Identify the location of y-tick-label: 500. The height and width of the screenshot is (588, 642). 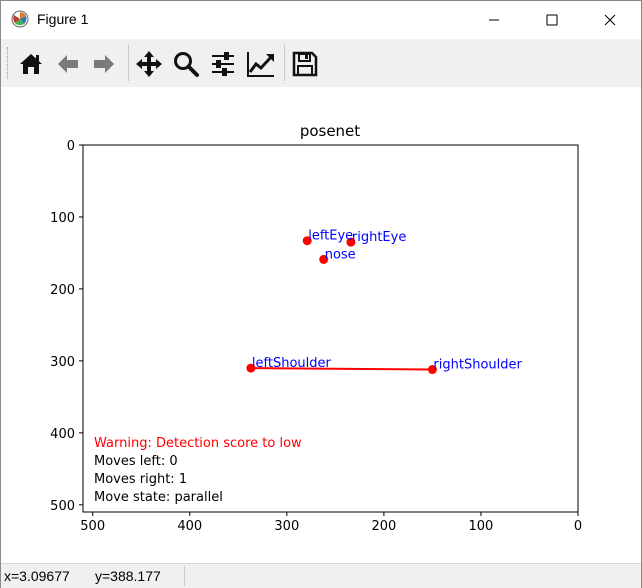
(62, 506).